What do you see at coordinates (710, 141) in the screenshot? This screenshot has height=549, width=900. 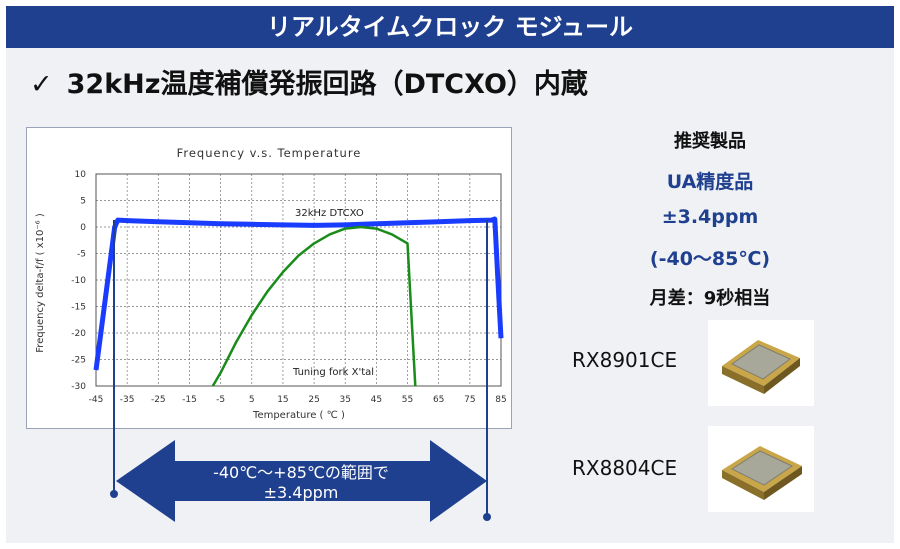 I see `recommended-label: 推奨製品` at bounding box center [710, 141].